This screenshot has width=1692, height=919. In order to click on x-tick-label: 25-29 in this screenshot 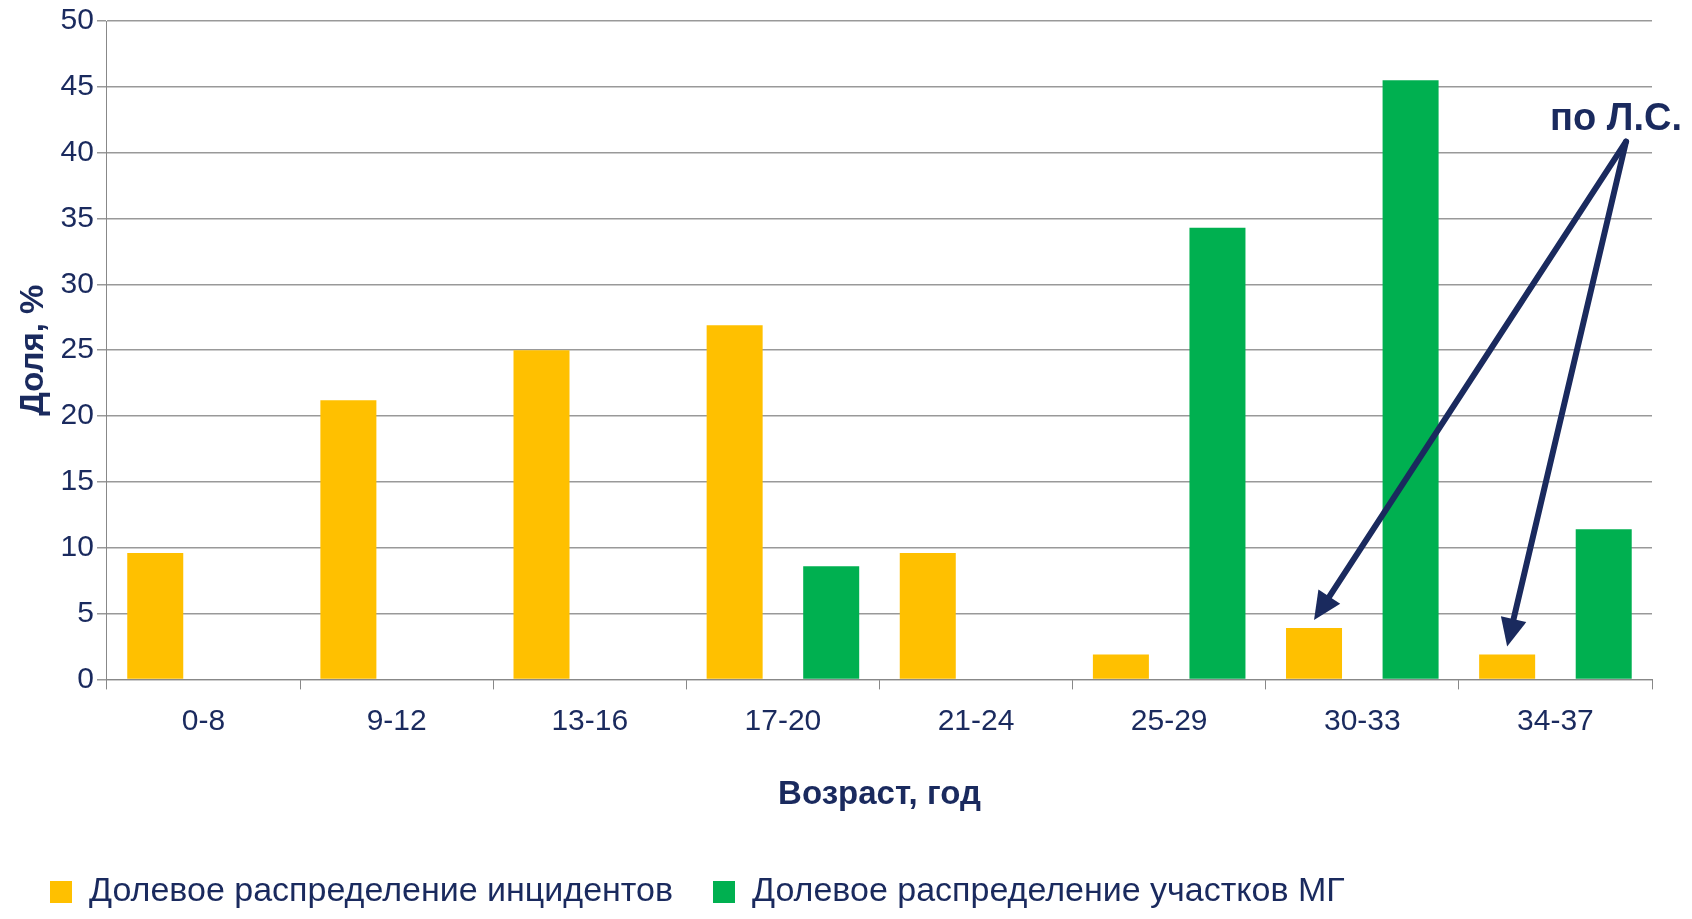, I will do `click(1169, 719)`.